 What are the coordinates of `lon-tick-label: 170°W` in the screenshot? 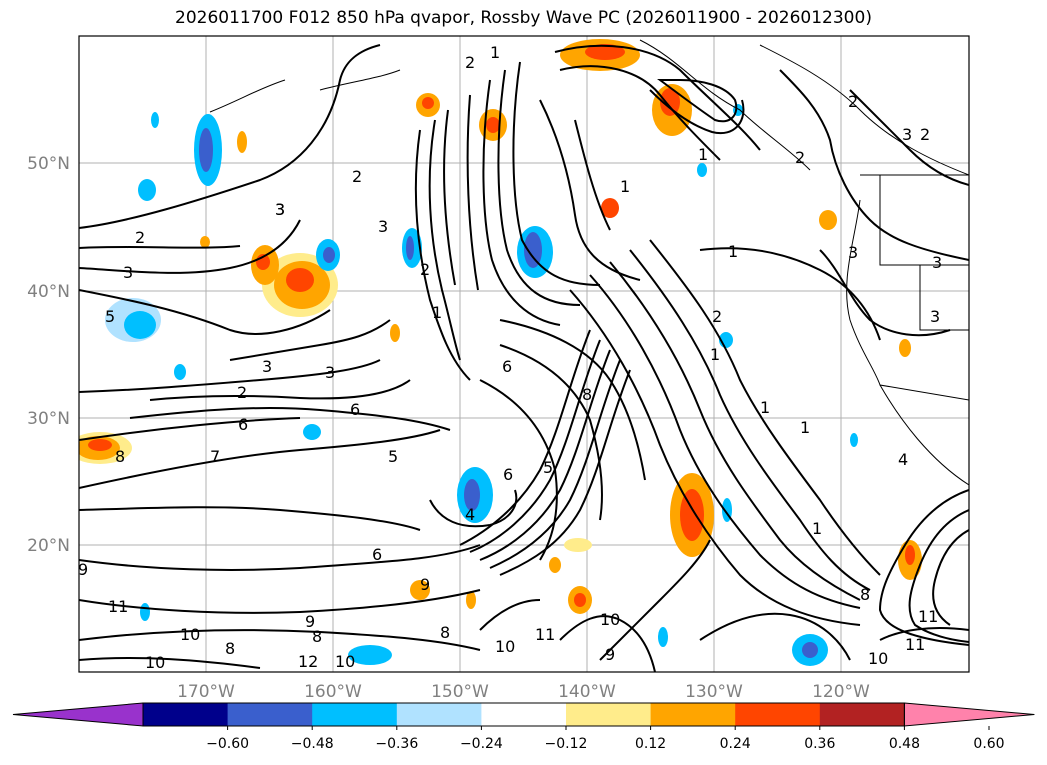 It's located at (206, 692).